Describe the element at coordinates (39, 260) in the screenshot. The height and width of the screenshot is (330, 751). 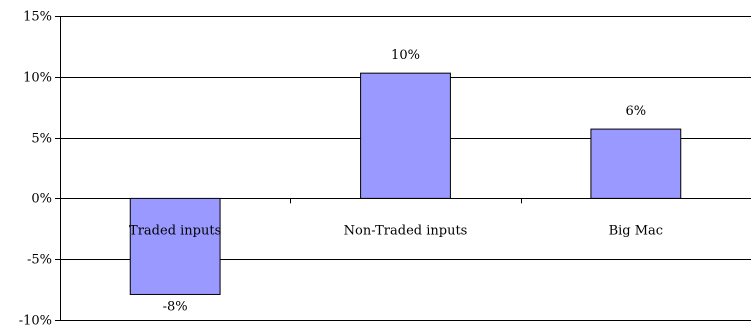
I see `y-tick-label: -5%` at that location.